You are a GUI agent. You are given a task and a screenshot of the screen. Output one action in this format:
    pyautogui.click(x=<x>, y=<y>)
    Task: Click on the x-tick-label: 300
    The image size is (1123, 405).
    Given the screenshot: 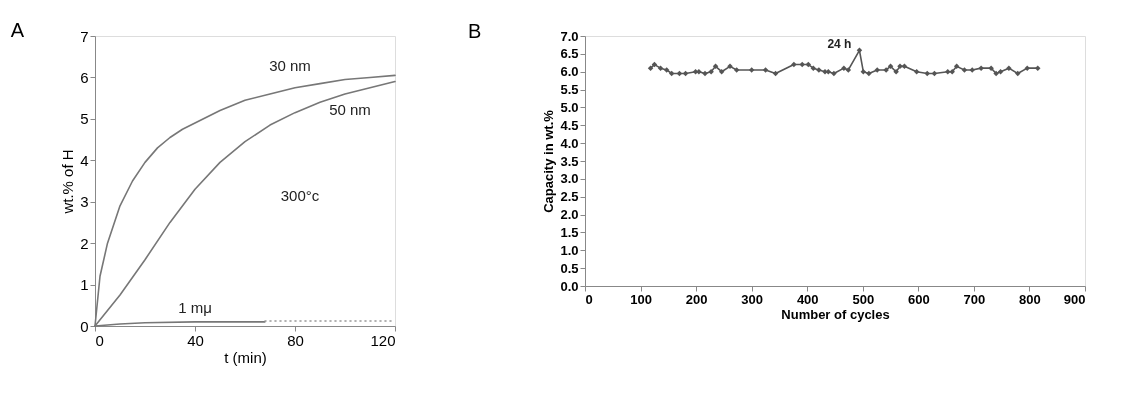 What is the action you would take?
    pyautogui.click(x=752, y=299)
    